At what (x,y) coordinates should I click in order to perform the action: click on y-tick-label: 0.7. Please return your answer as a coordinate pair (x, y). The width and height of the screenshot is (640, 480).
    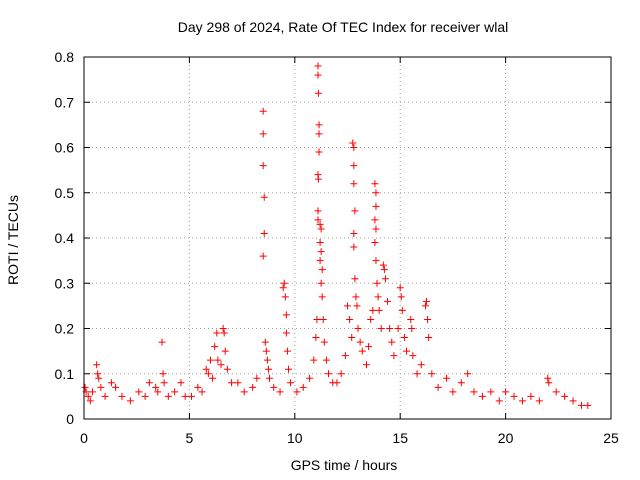
    Looking at the image, I should click on (65, 102).